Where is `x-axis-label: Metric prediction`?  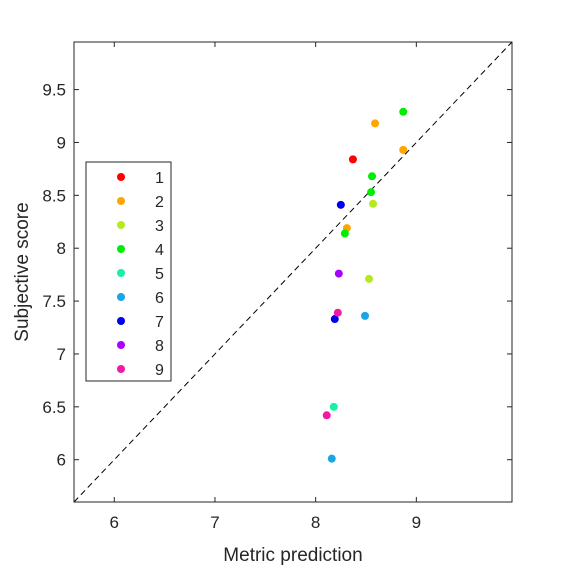
x-axis-label: Metric prediction is located at coordinates (292, 555).